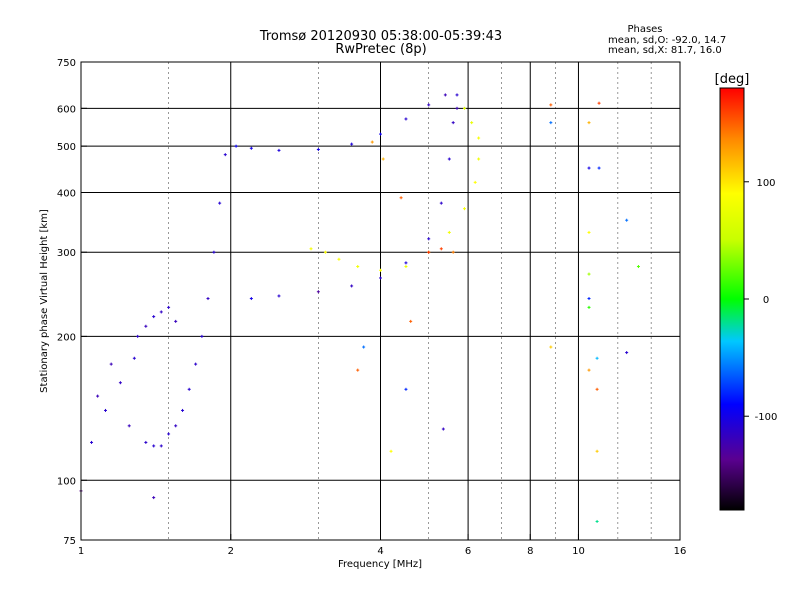  I want to click on y-tick-label: 75, so click(69, 541).